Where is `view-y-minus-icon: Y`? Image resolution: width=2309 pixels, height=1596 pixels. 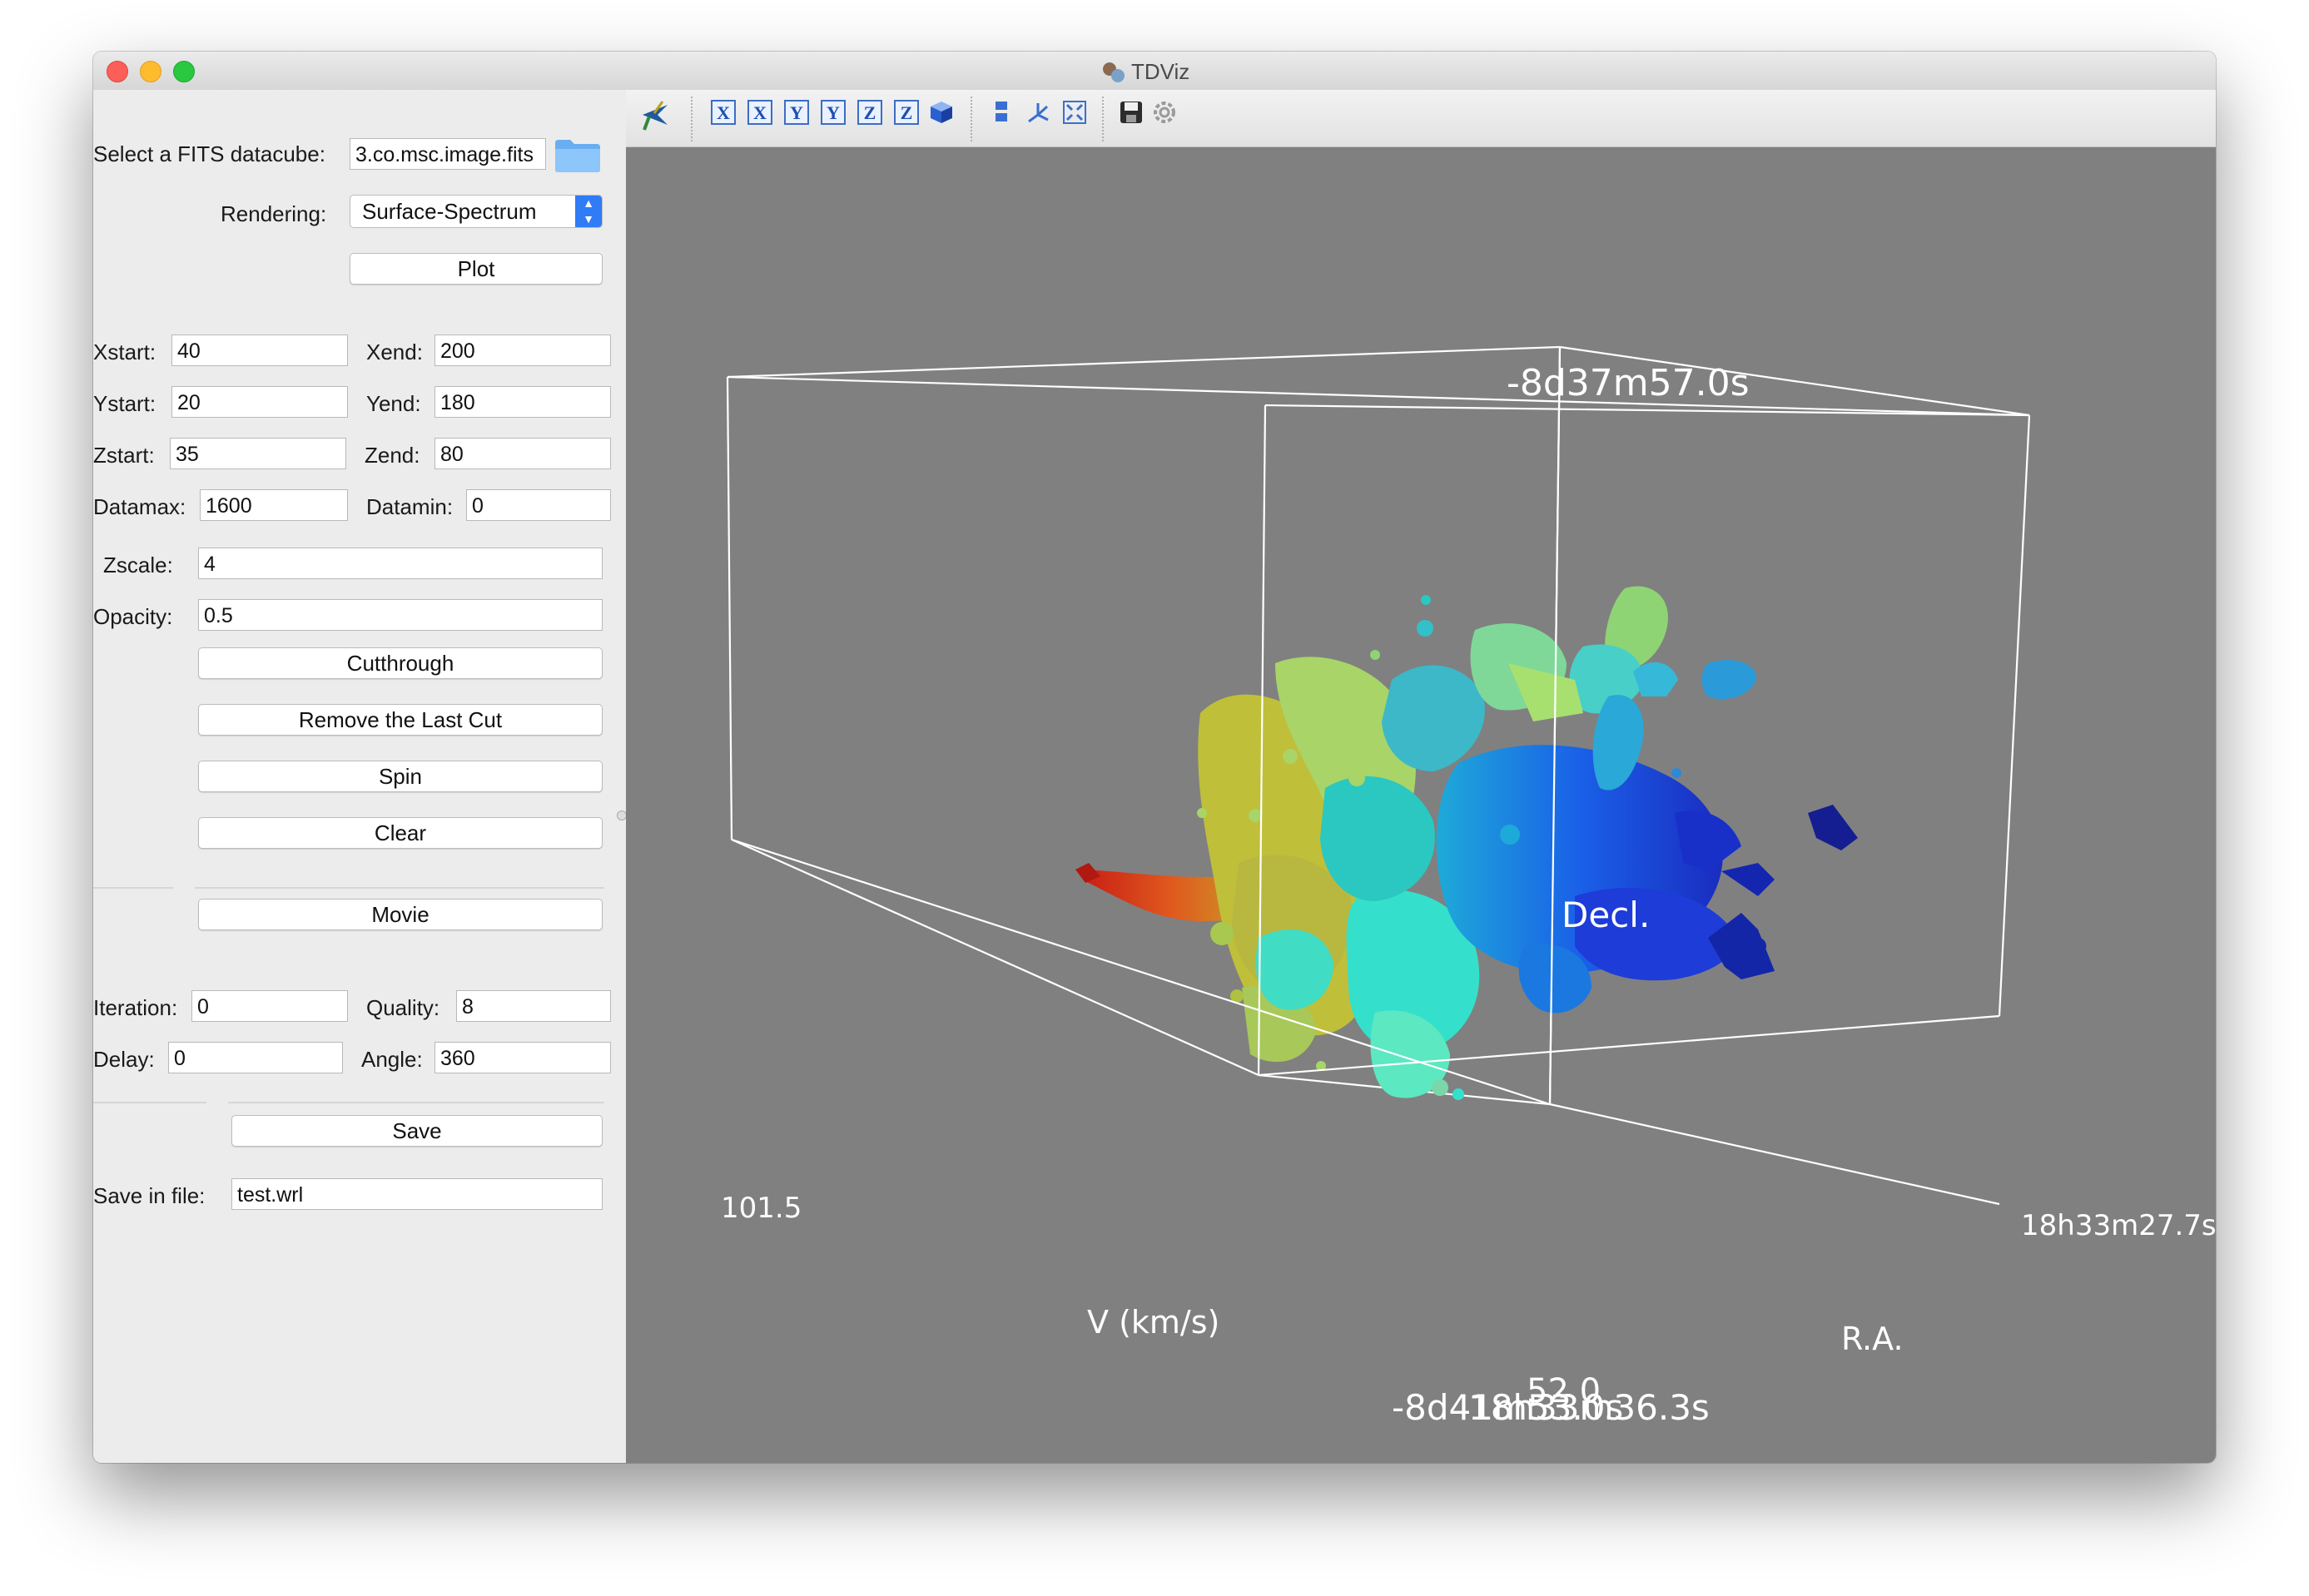 view-y-minus-icon: Y is located at coordinates (834, 112).